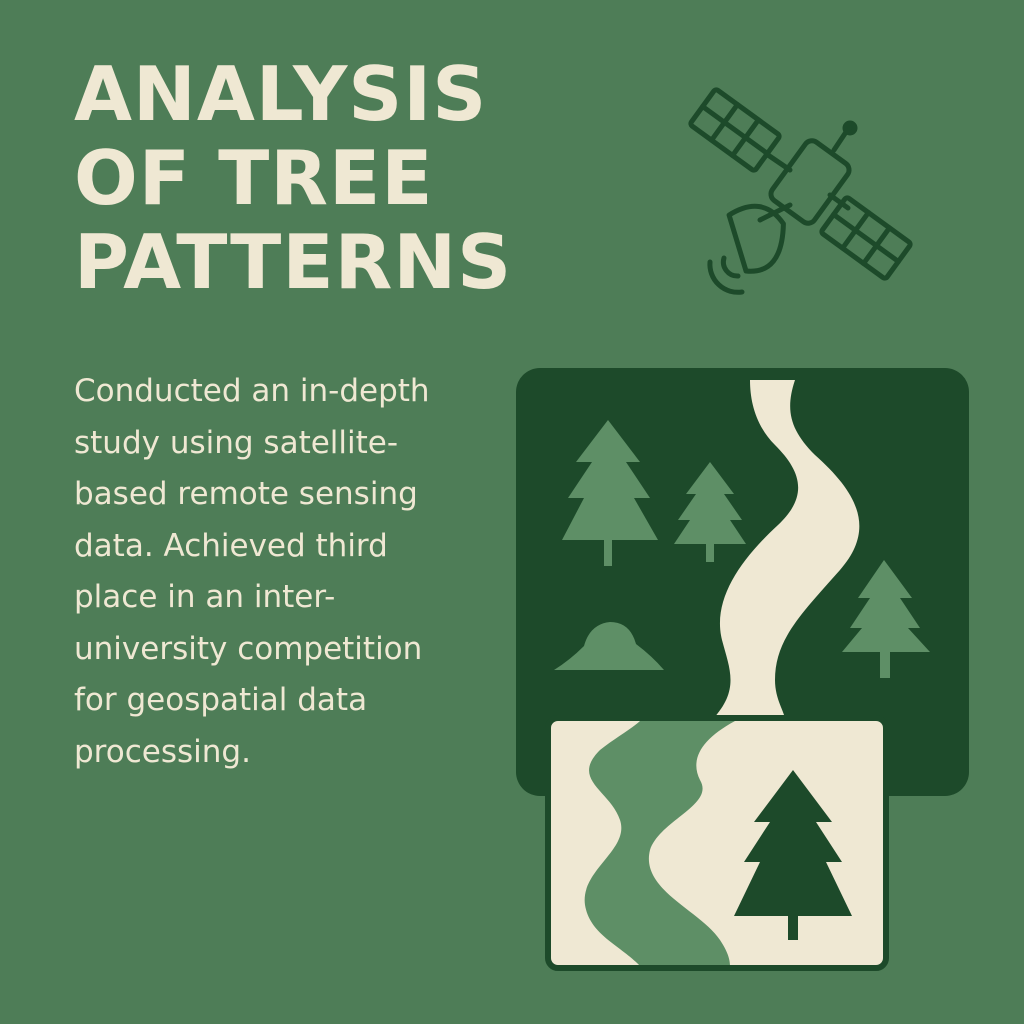 The height and width of the screenshot is (1024, 1024). I want to click on map-card, so click(717, 843).